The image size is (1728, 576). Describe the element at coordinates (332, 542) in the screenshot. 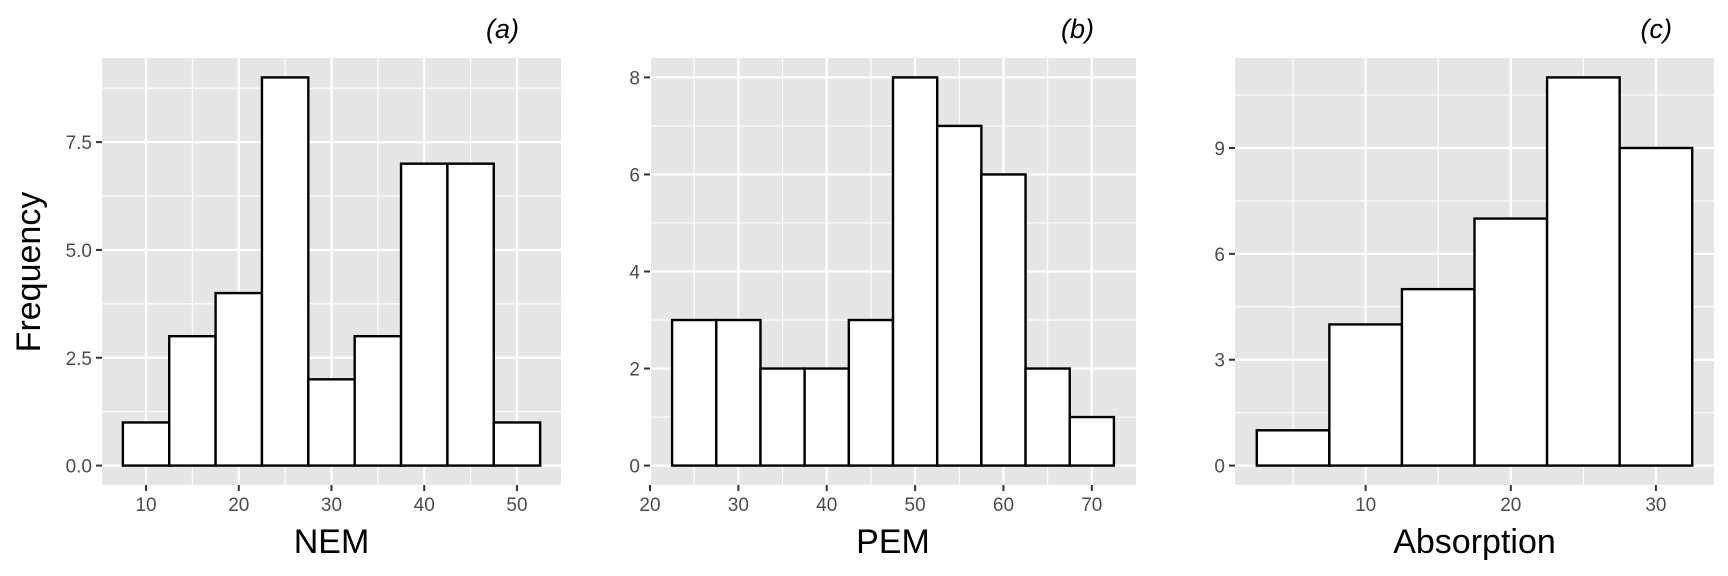

I see `x-axis-title: NEM` at that location.